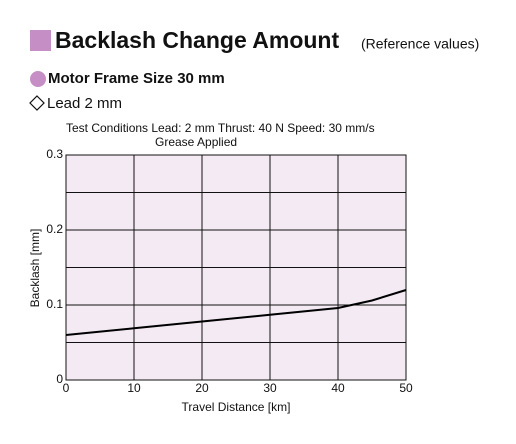 The width and height of the screenshot is (516, 444). I want to click on x-tick-label: 50, so click(406, 388).